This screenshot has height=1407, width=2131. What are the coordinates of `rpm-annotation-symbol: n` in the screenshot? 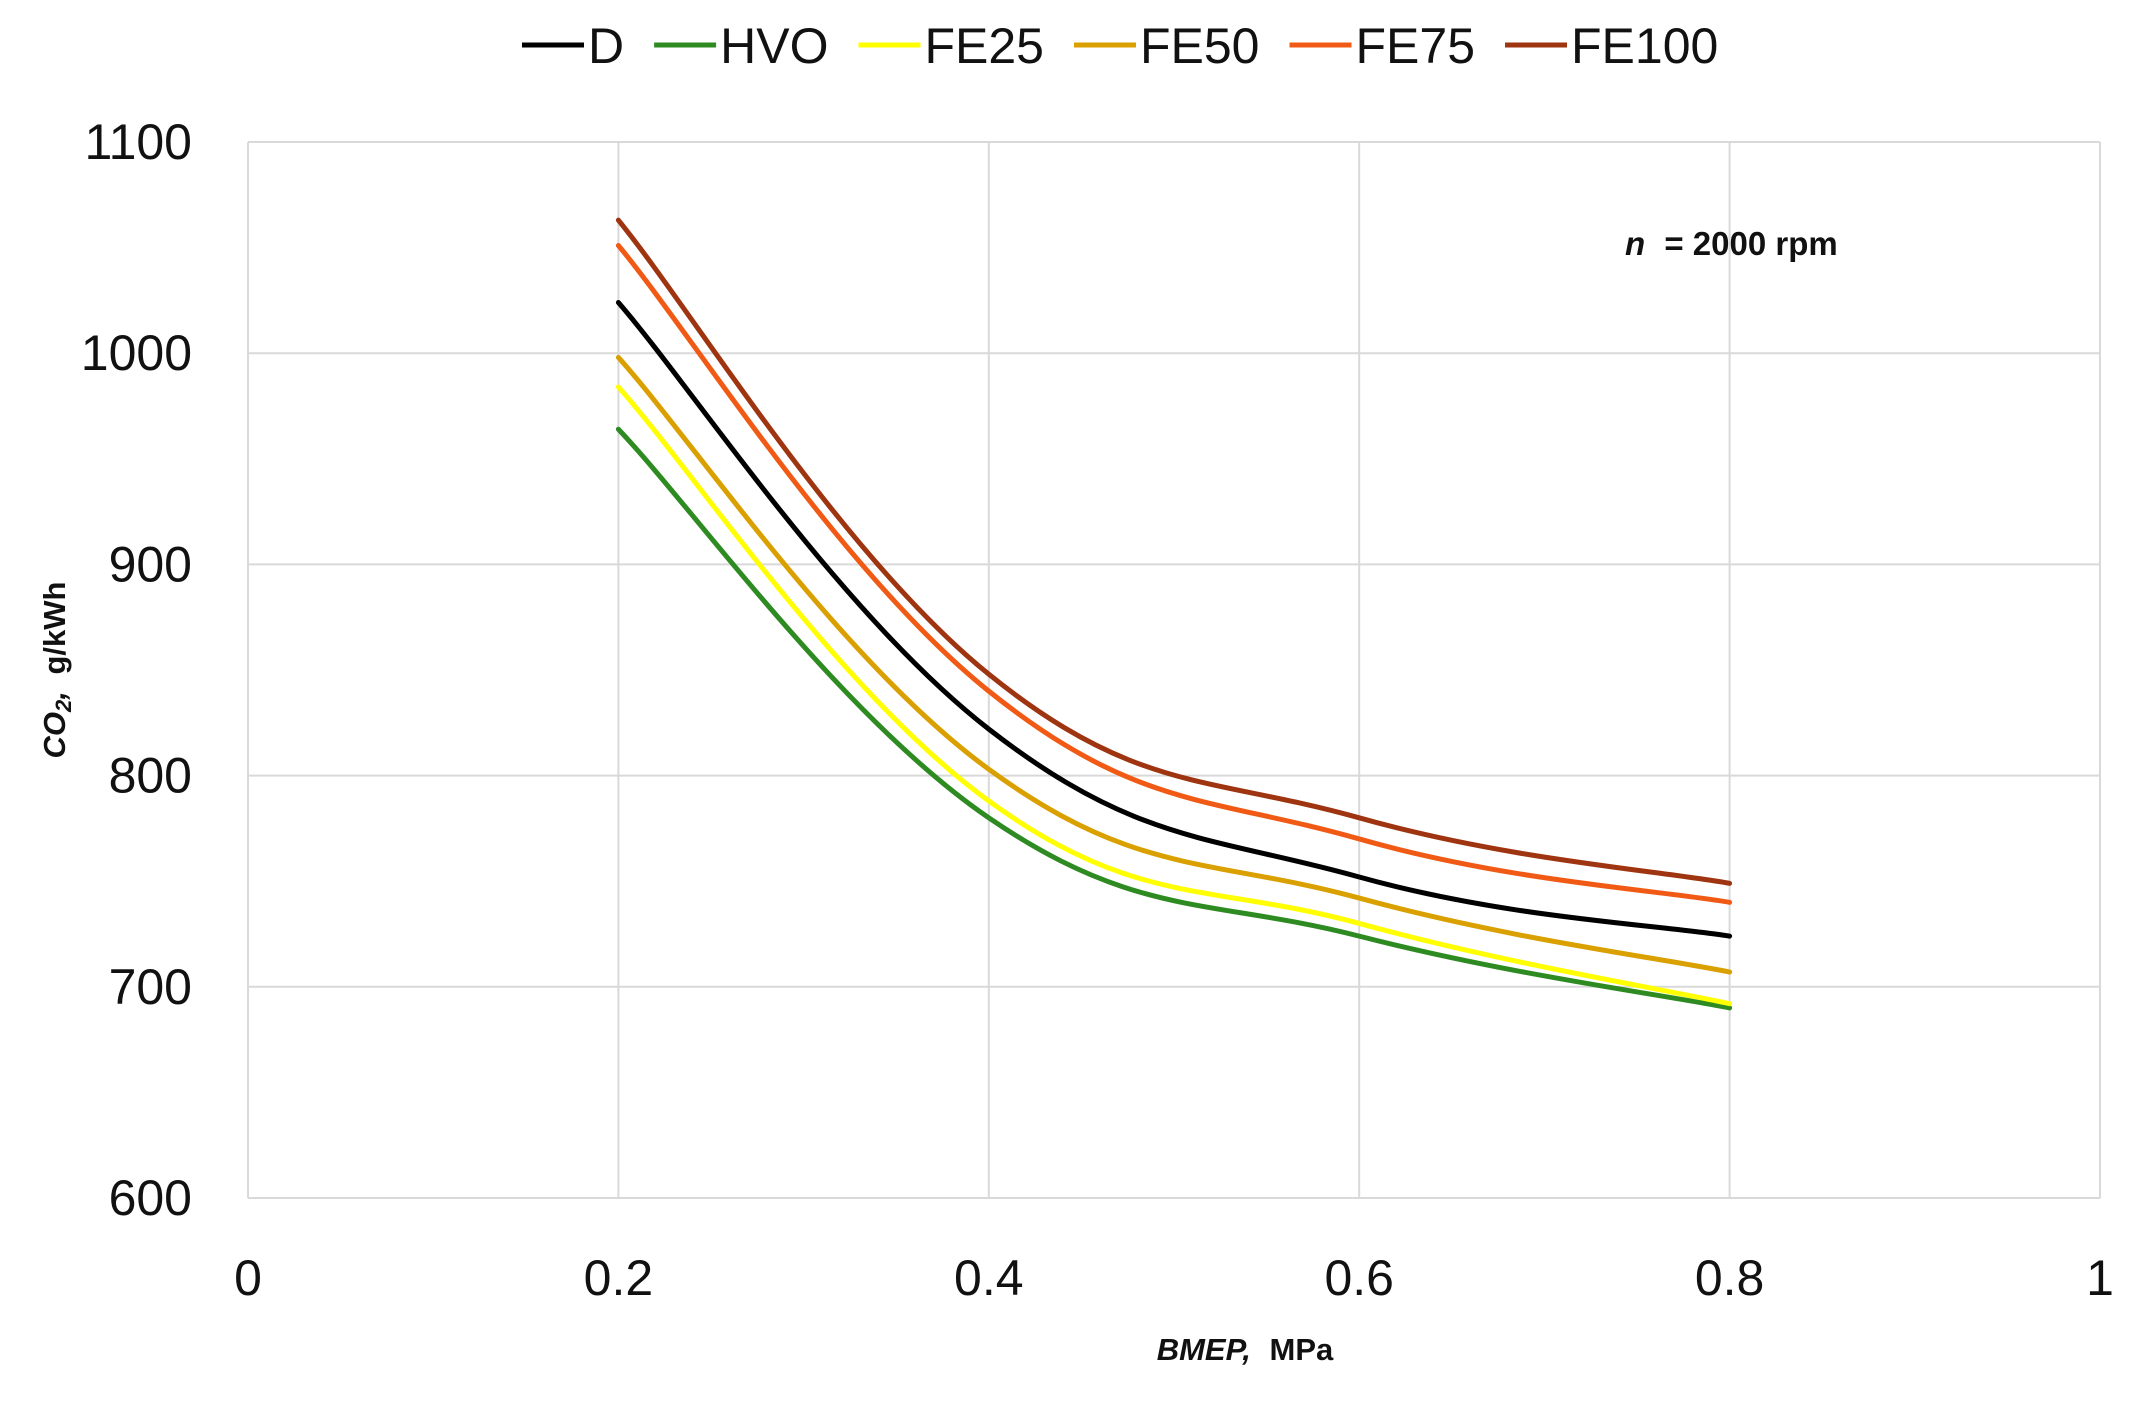 It's located at (1635, 243).